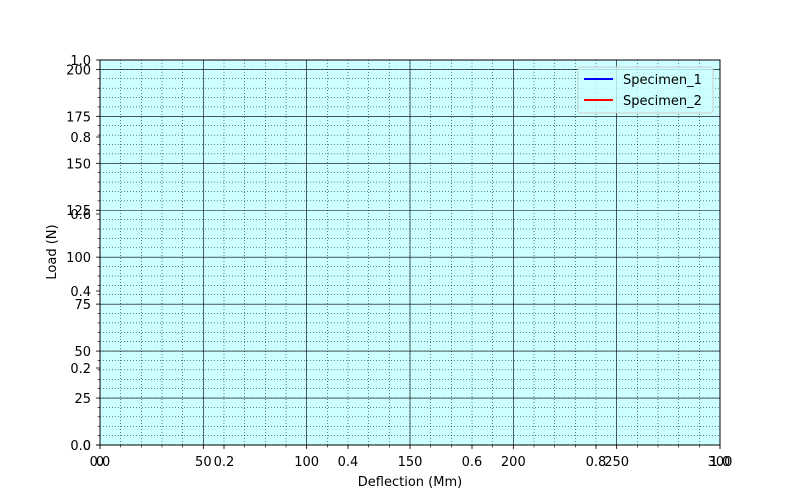  I want to click on y-tick-label: 0, so click(87, 446).